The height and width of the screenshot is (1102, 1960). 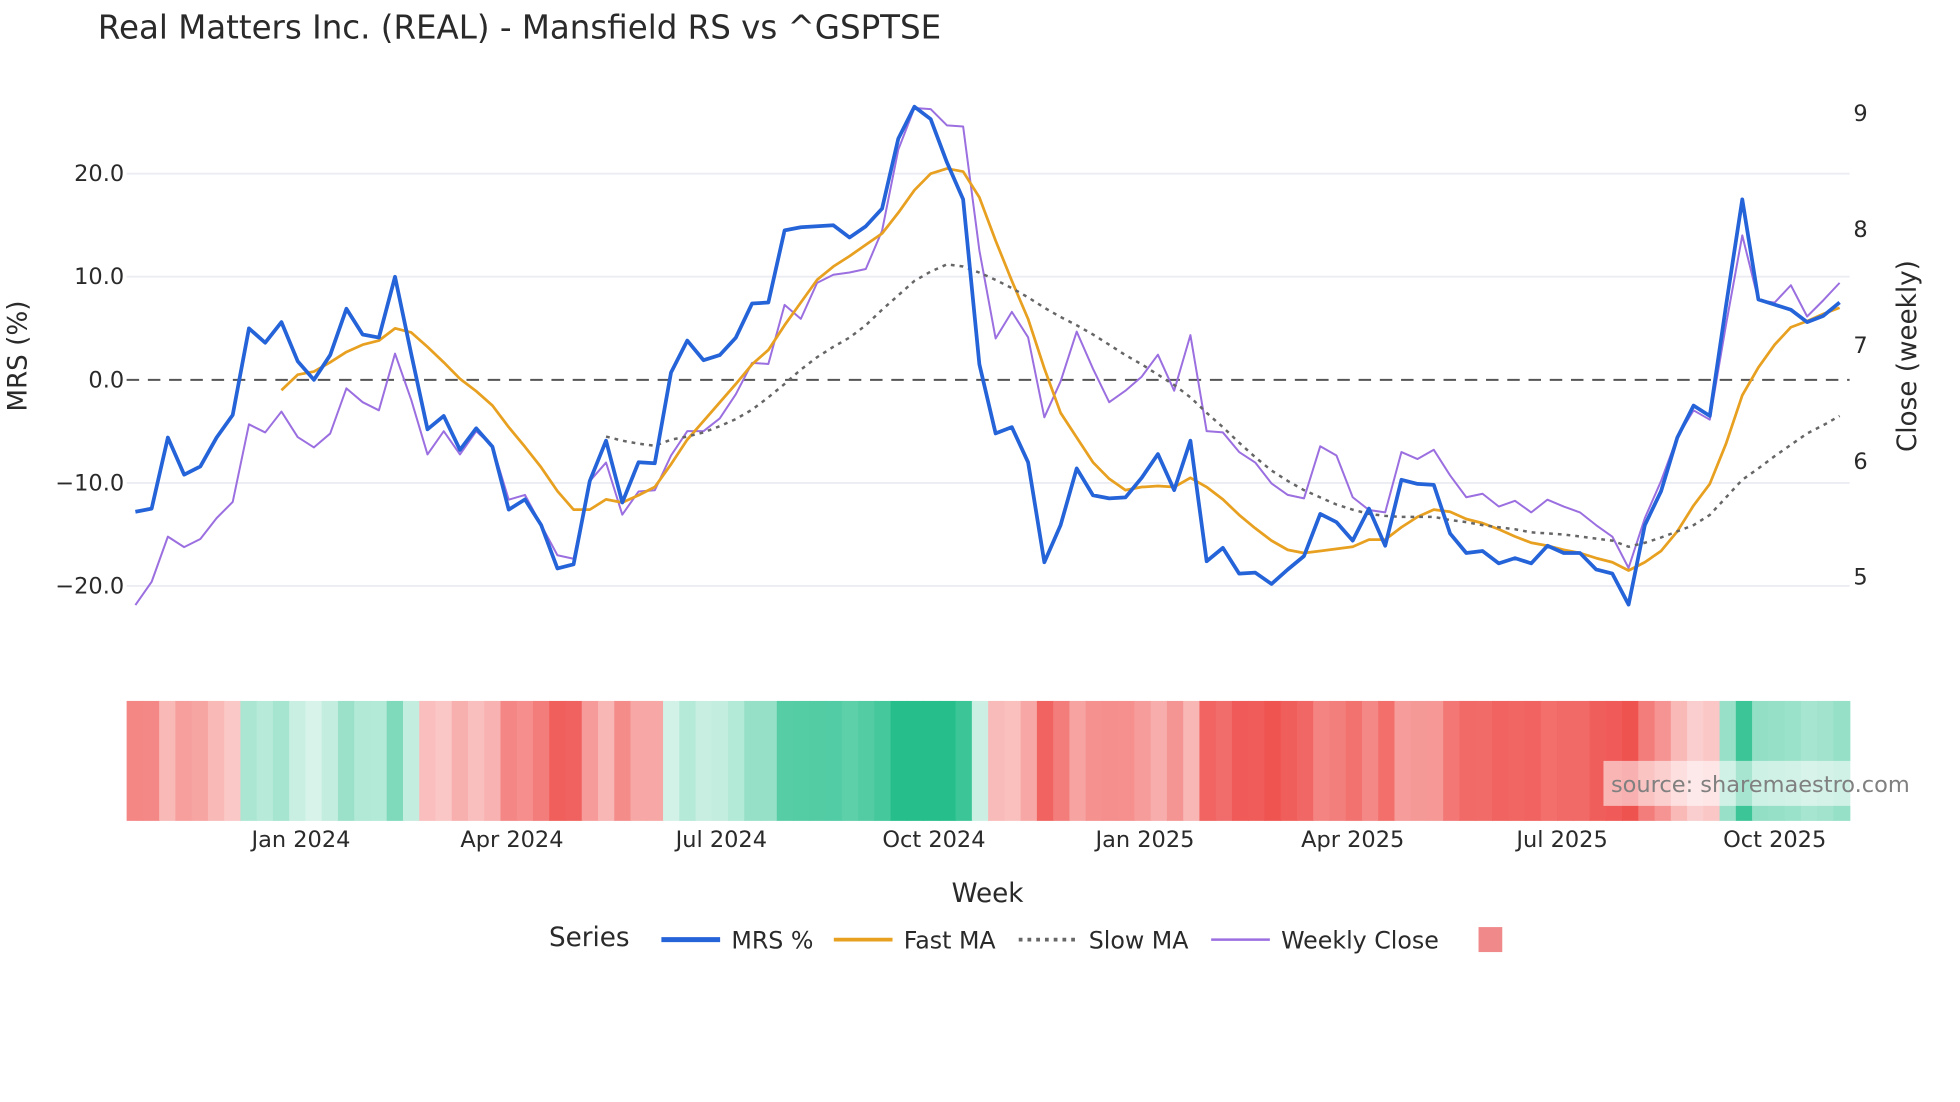 I want to click on y-tick-label: −20.0, so click(x=89, y=586).